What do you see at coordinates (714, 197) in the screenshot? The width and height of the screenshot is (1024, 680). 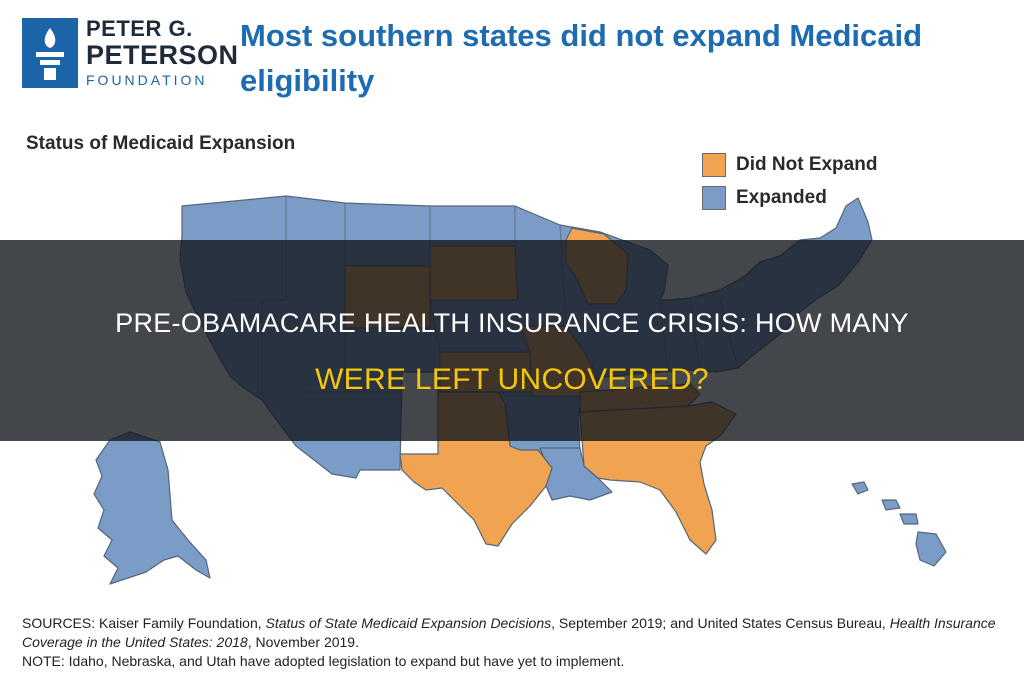 I see `legend-swatch-expanded` at bounding box center [714, 197].